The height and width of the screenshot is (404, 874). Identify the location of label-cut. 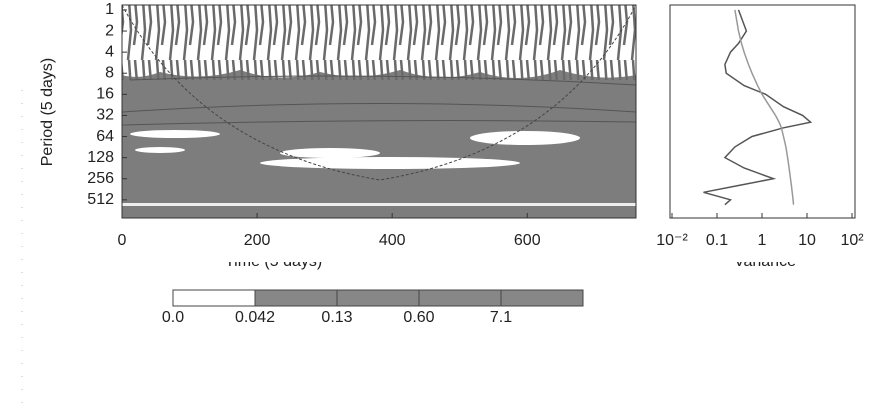
(437, 258).